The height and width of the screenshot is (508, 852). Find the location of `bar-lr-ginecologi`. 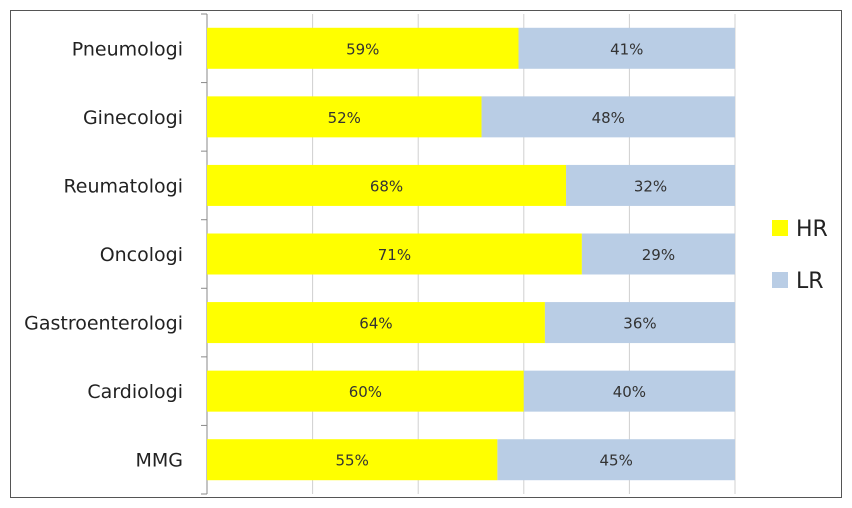

bar-lr-ginecologi is located at coordinates (608, 117).